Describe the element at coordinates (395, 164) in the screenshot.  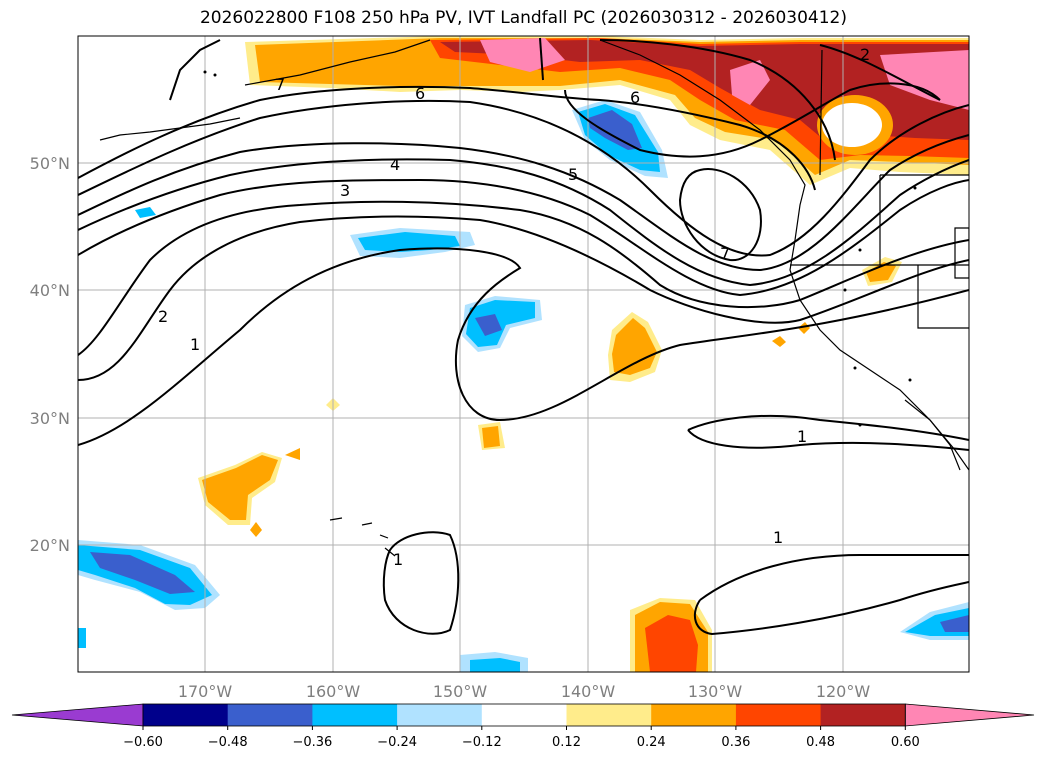
I see `contour-label: 4` at that location.